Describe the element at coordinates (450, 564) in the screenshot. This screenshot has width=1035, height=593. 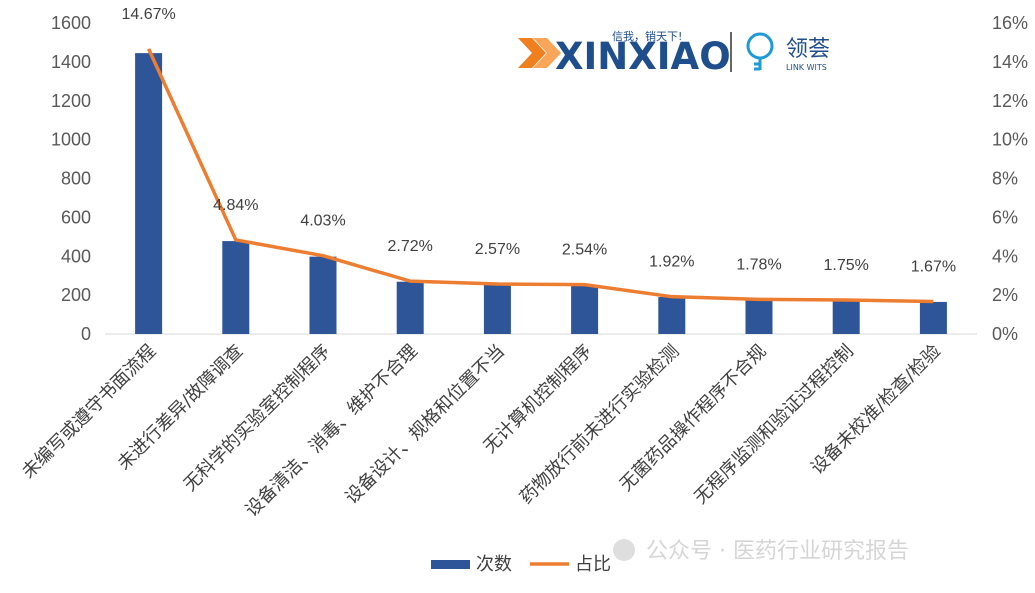
I see `legend-bar-swatch` at that location.